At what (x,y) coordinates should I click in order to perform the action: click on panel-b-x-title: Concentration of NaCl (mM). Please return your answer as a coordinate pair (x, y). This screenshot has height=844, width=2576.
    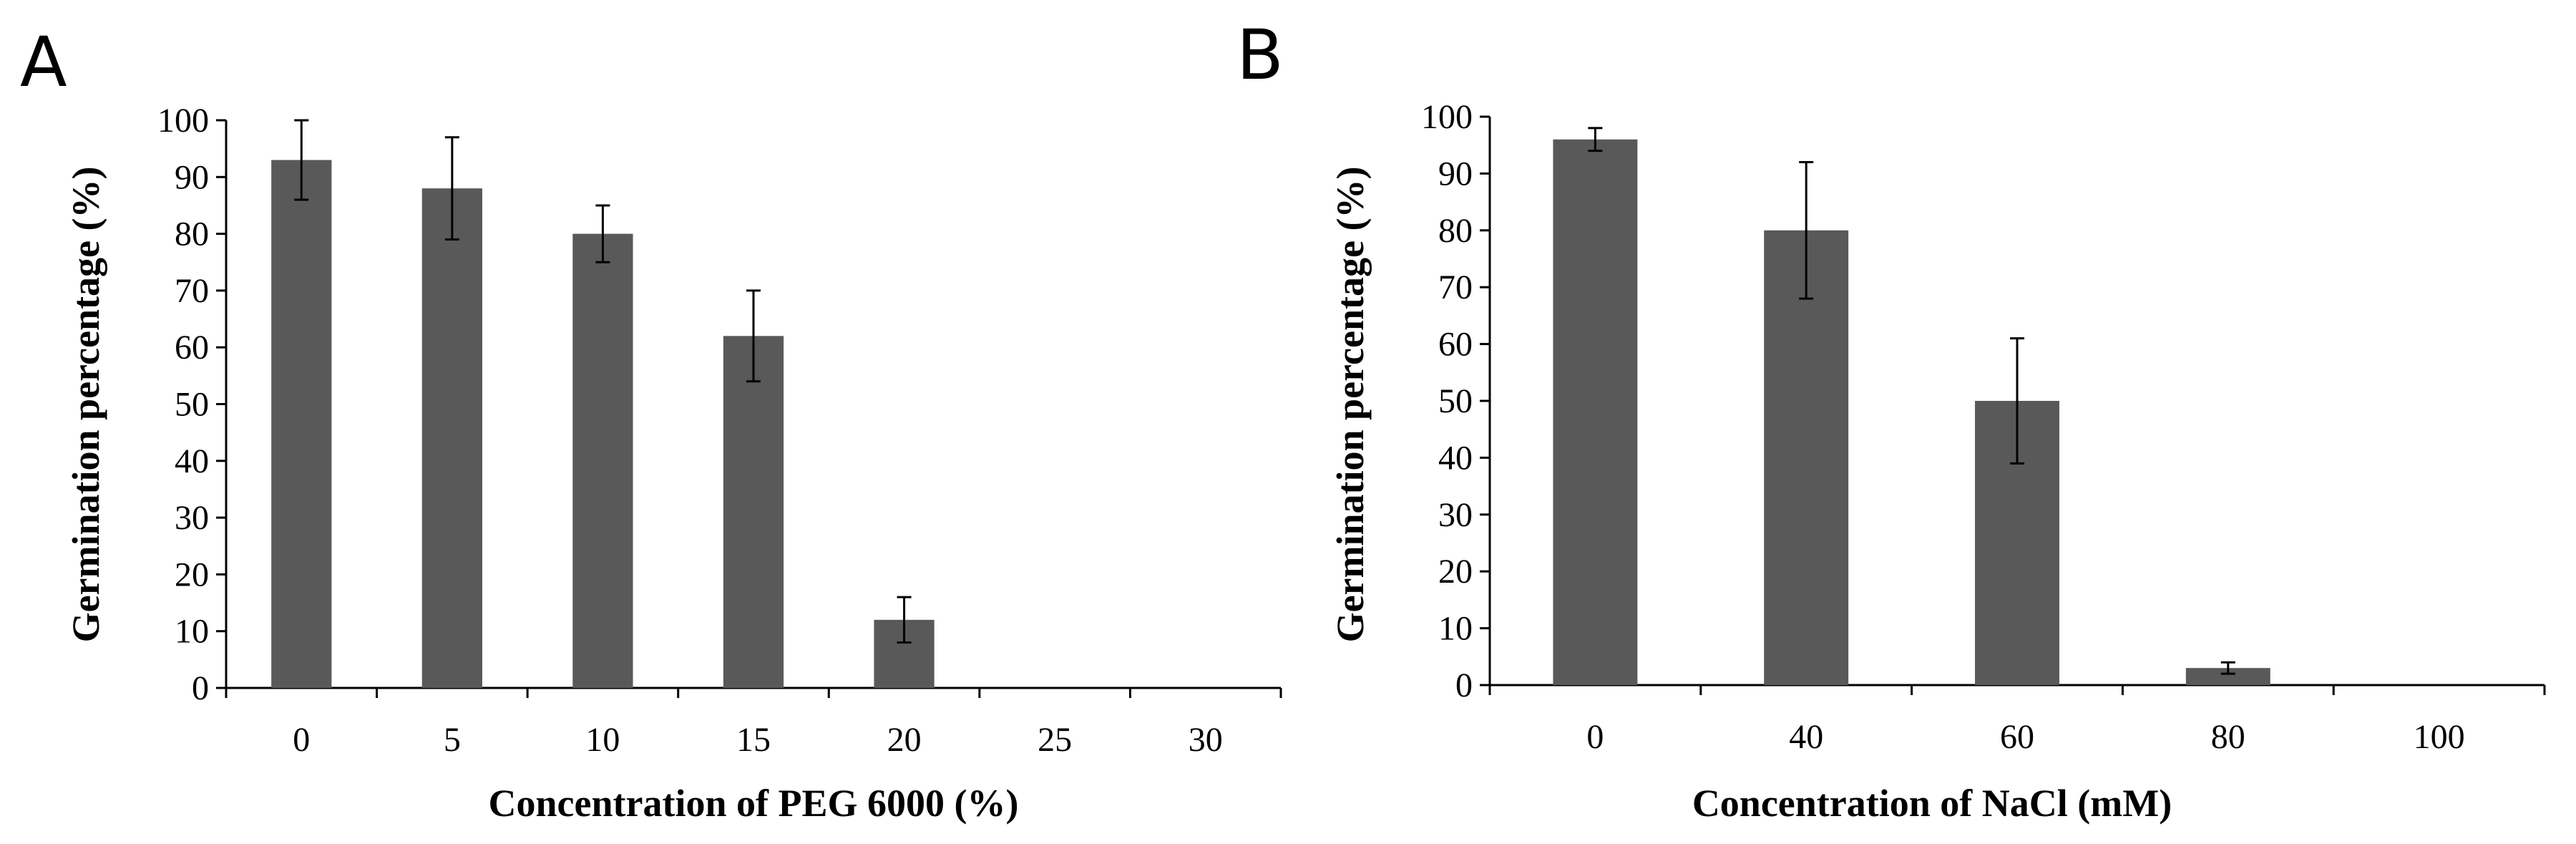
    Looking at the image, I should click on (1932, 803).